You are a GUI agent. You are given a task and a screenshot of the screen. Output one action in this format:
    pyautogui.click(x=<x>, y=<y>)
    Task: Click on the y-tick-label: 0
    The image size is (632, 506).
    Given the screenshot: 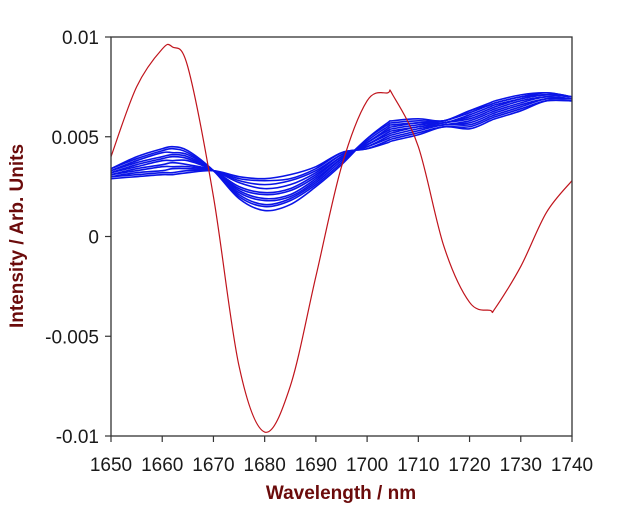 What is the action you would take?
    pyautogui.click(x=93, y=238)
    